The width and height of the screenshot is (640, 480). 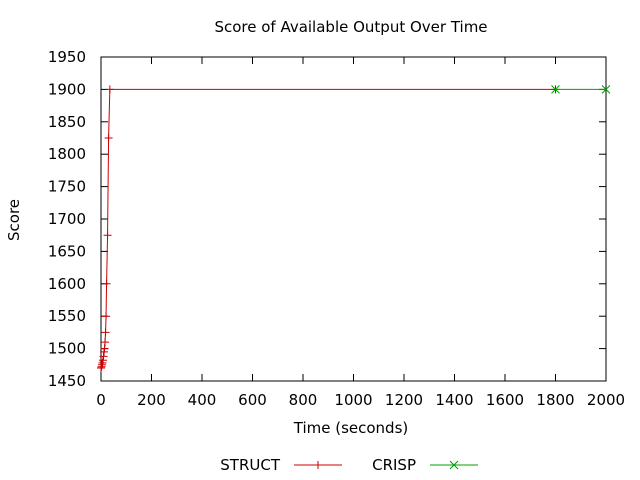 I want to click on y-tick-label: 1600, so click(x=67, y=284).